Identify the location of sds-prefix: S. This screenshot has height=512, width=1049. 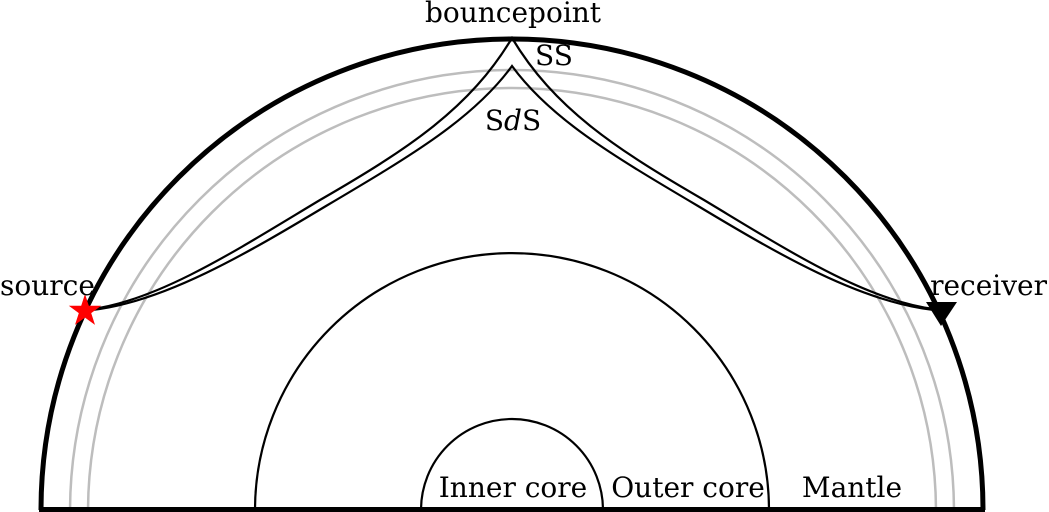
(494, 120).